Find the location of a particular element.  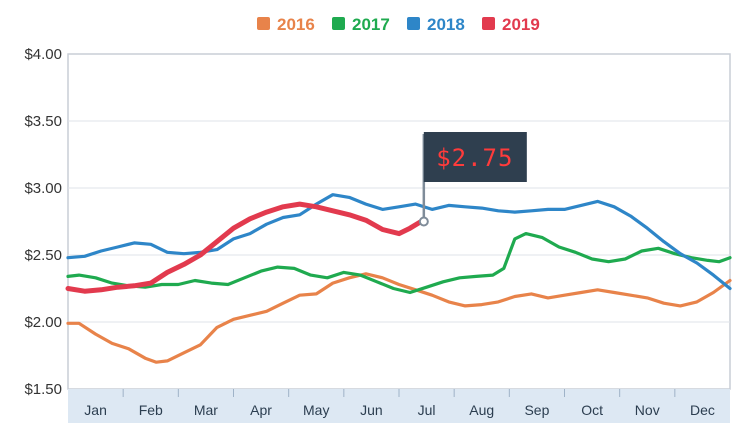

flag-label: $2.75 is located at coordinates (474, 158).